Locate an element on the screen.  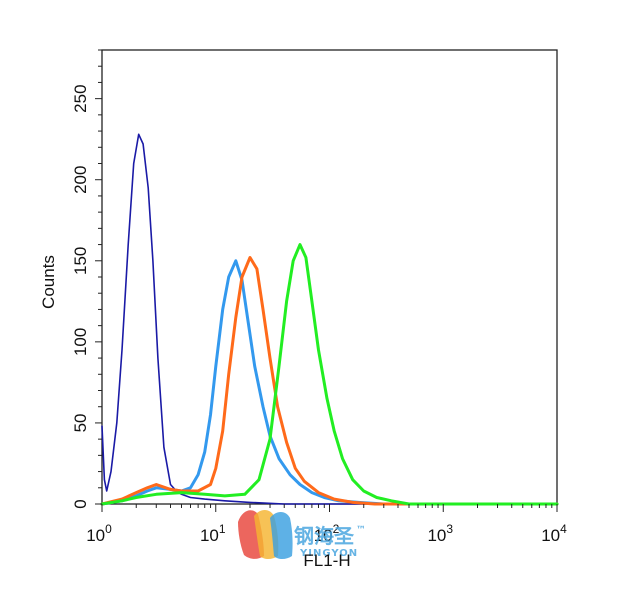
x-tick-label: 10⁰ is located at coordinates (99, 533).